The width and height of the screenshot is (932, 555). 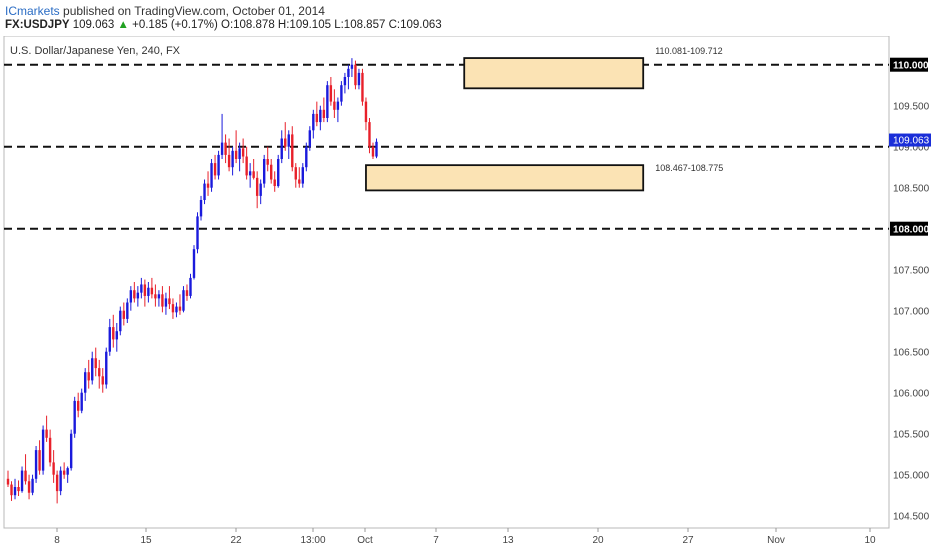 I want to click on x-tick-label: 10, so click(x=870, y=540).